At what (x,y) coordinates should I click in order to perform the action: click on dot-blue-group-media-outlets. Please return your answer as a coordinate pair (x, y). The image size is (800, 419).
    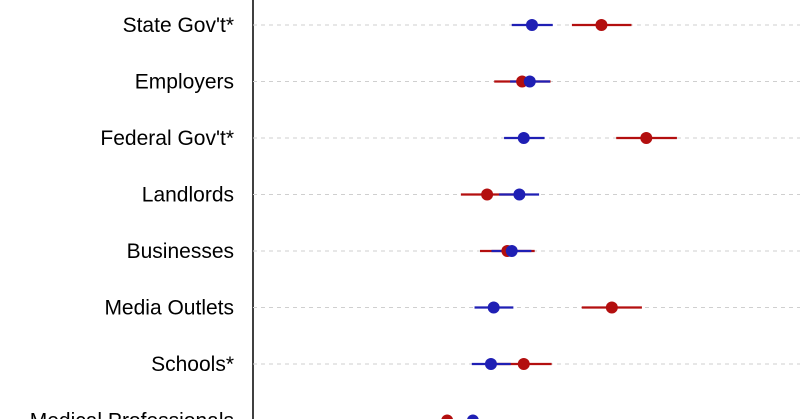
    Looking at the image, I should click on (493, 307).